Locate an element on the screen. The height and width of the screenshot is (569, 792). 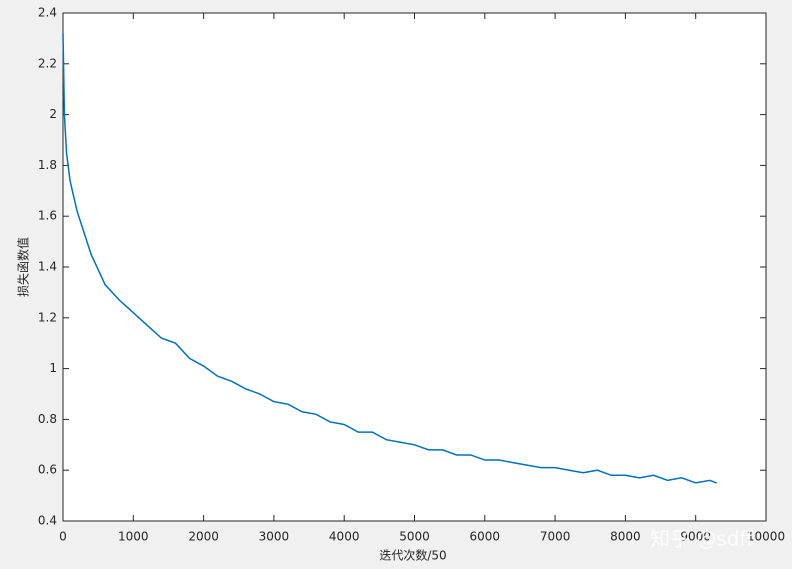
y-tick-label: 2.4 is located at coordinates (47, 13).